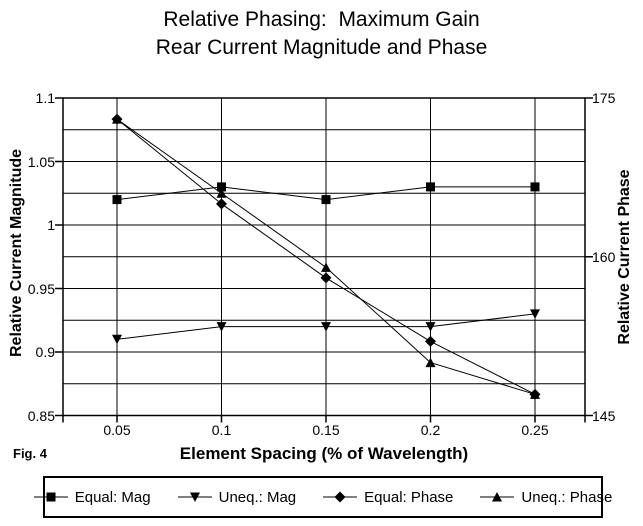 Image resolution: width=643 pixels, height=526 pixels. Describe the element at coordinates (50, 497) in the screenshot. I see `square-marker-icon` at that location.